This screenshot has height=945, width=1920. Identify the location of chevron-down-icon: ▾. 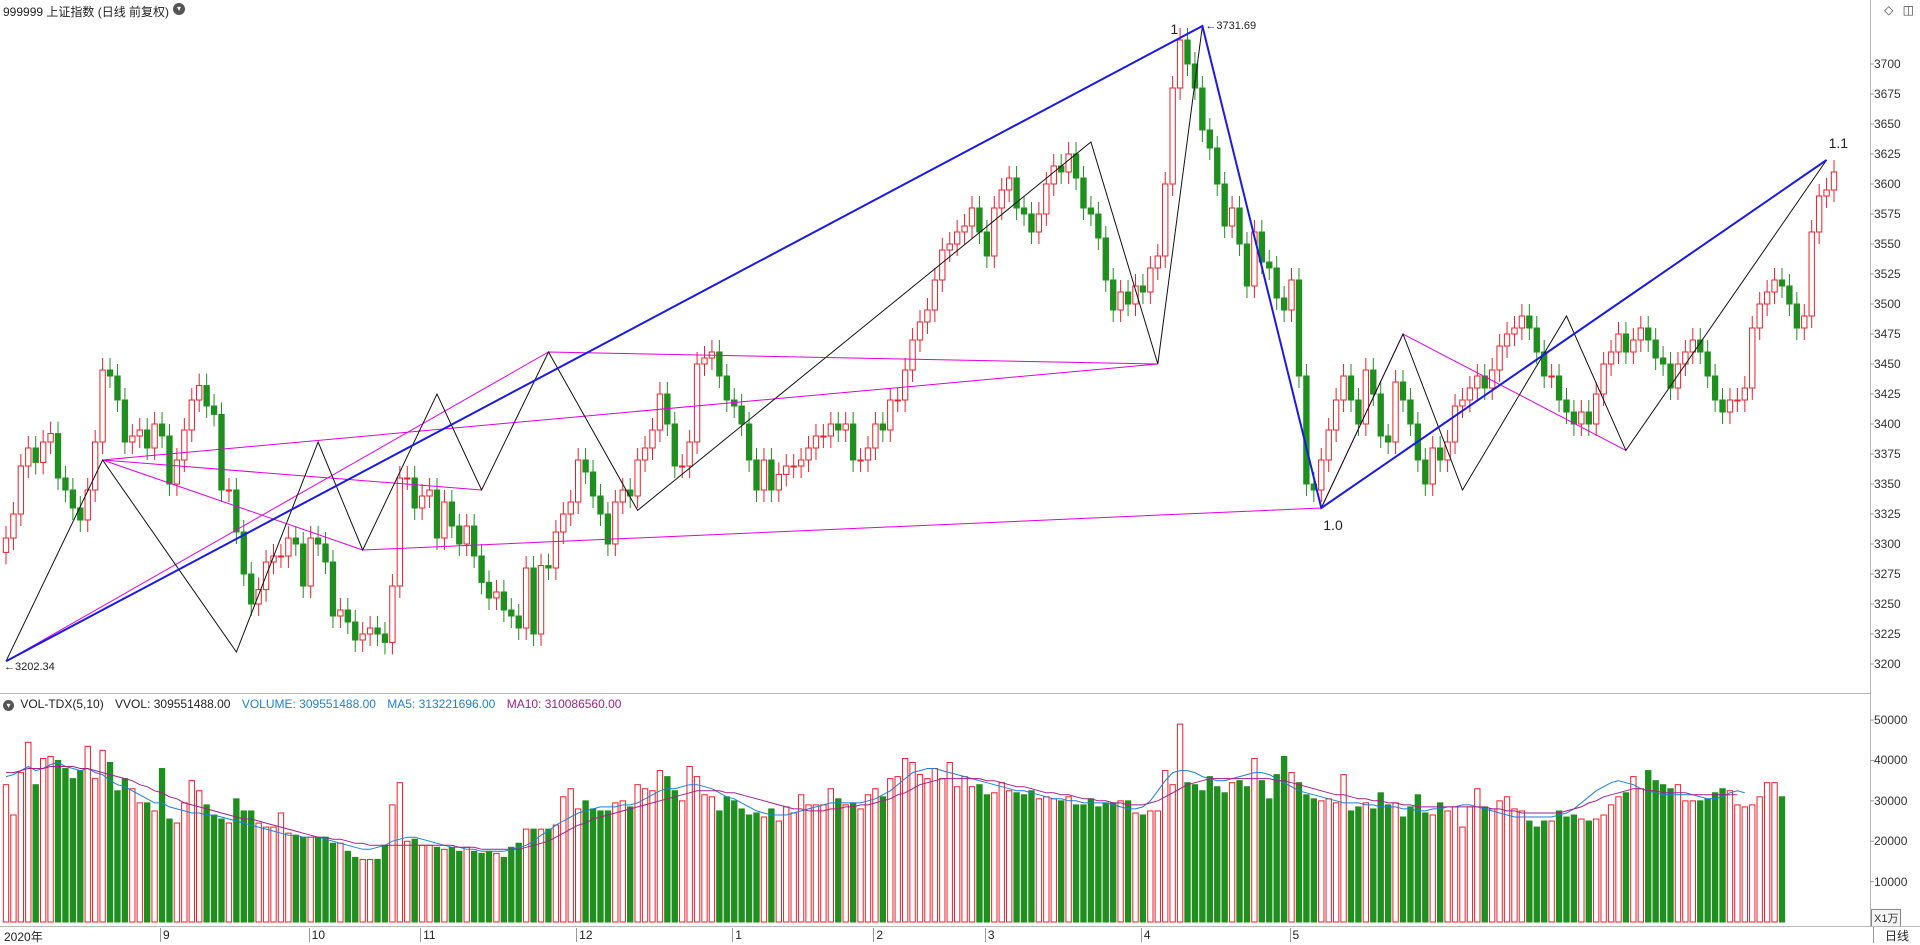
(179, 9).